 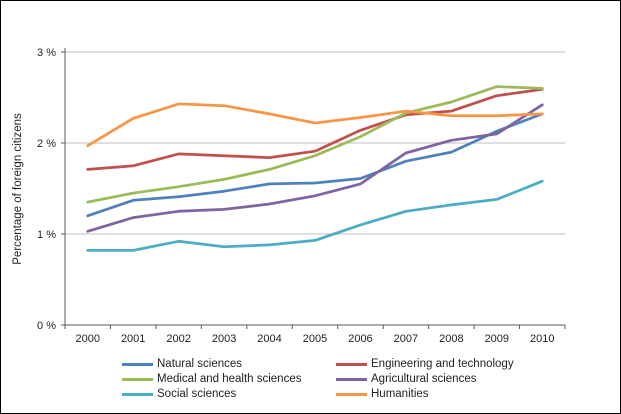 I want to click on x-tick-label: 2004, so click(x=269, y=339).